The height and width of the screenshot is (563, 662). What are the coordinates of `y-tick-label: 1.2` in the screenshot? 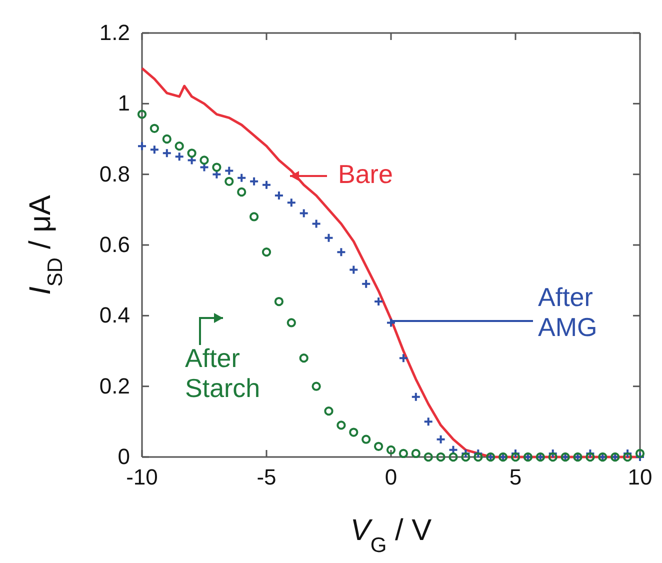 It's located at (114, 33).